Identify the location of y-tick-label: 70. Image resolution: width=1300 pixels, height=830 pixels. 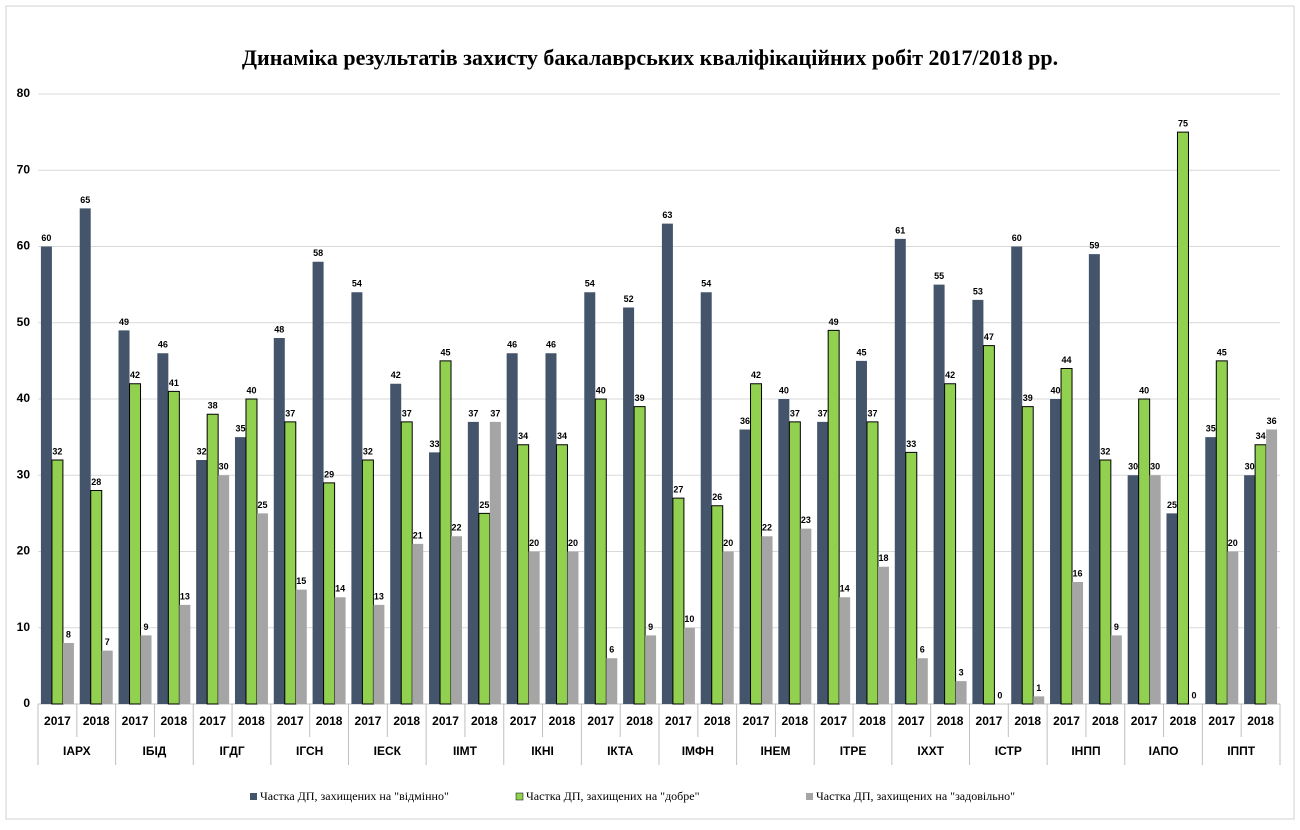
(24, 169).